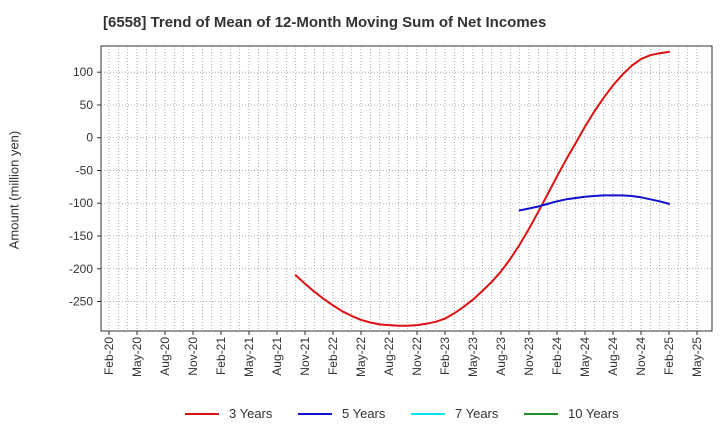 This screenshot has width=720, height=440. Describe the element at coordinates (109, 356) in the screenshot. I see `x-tick-label: Feb-20` at that location.